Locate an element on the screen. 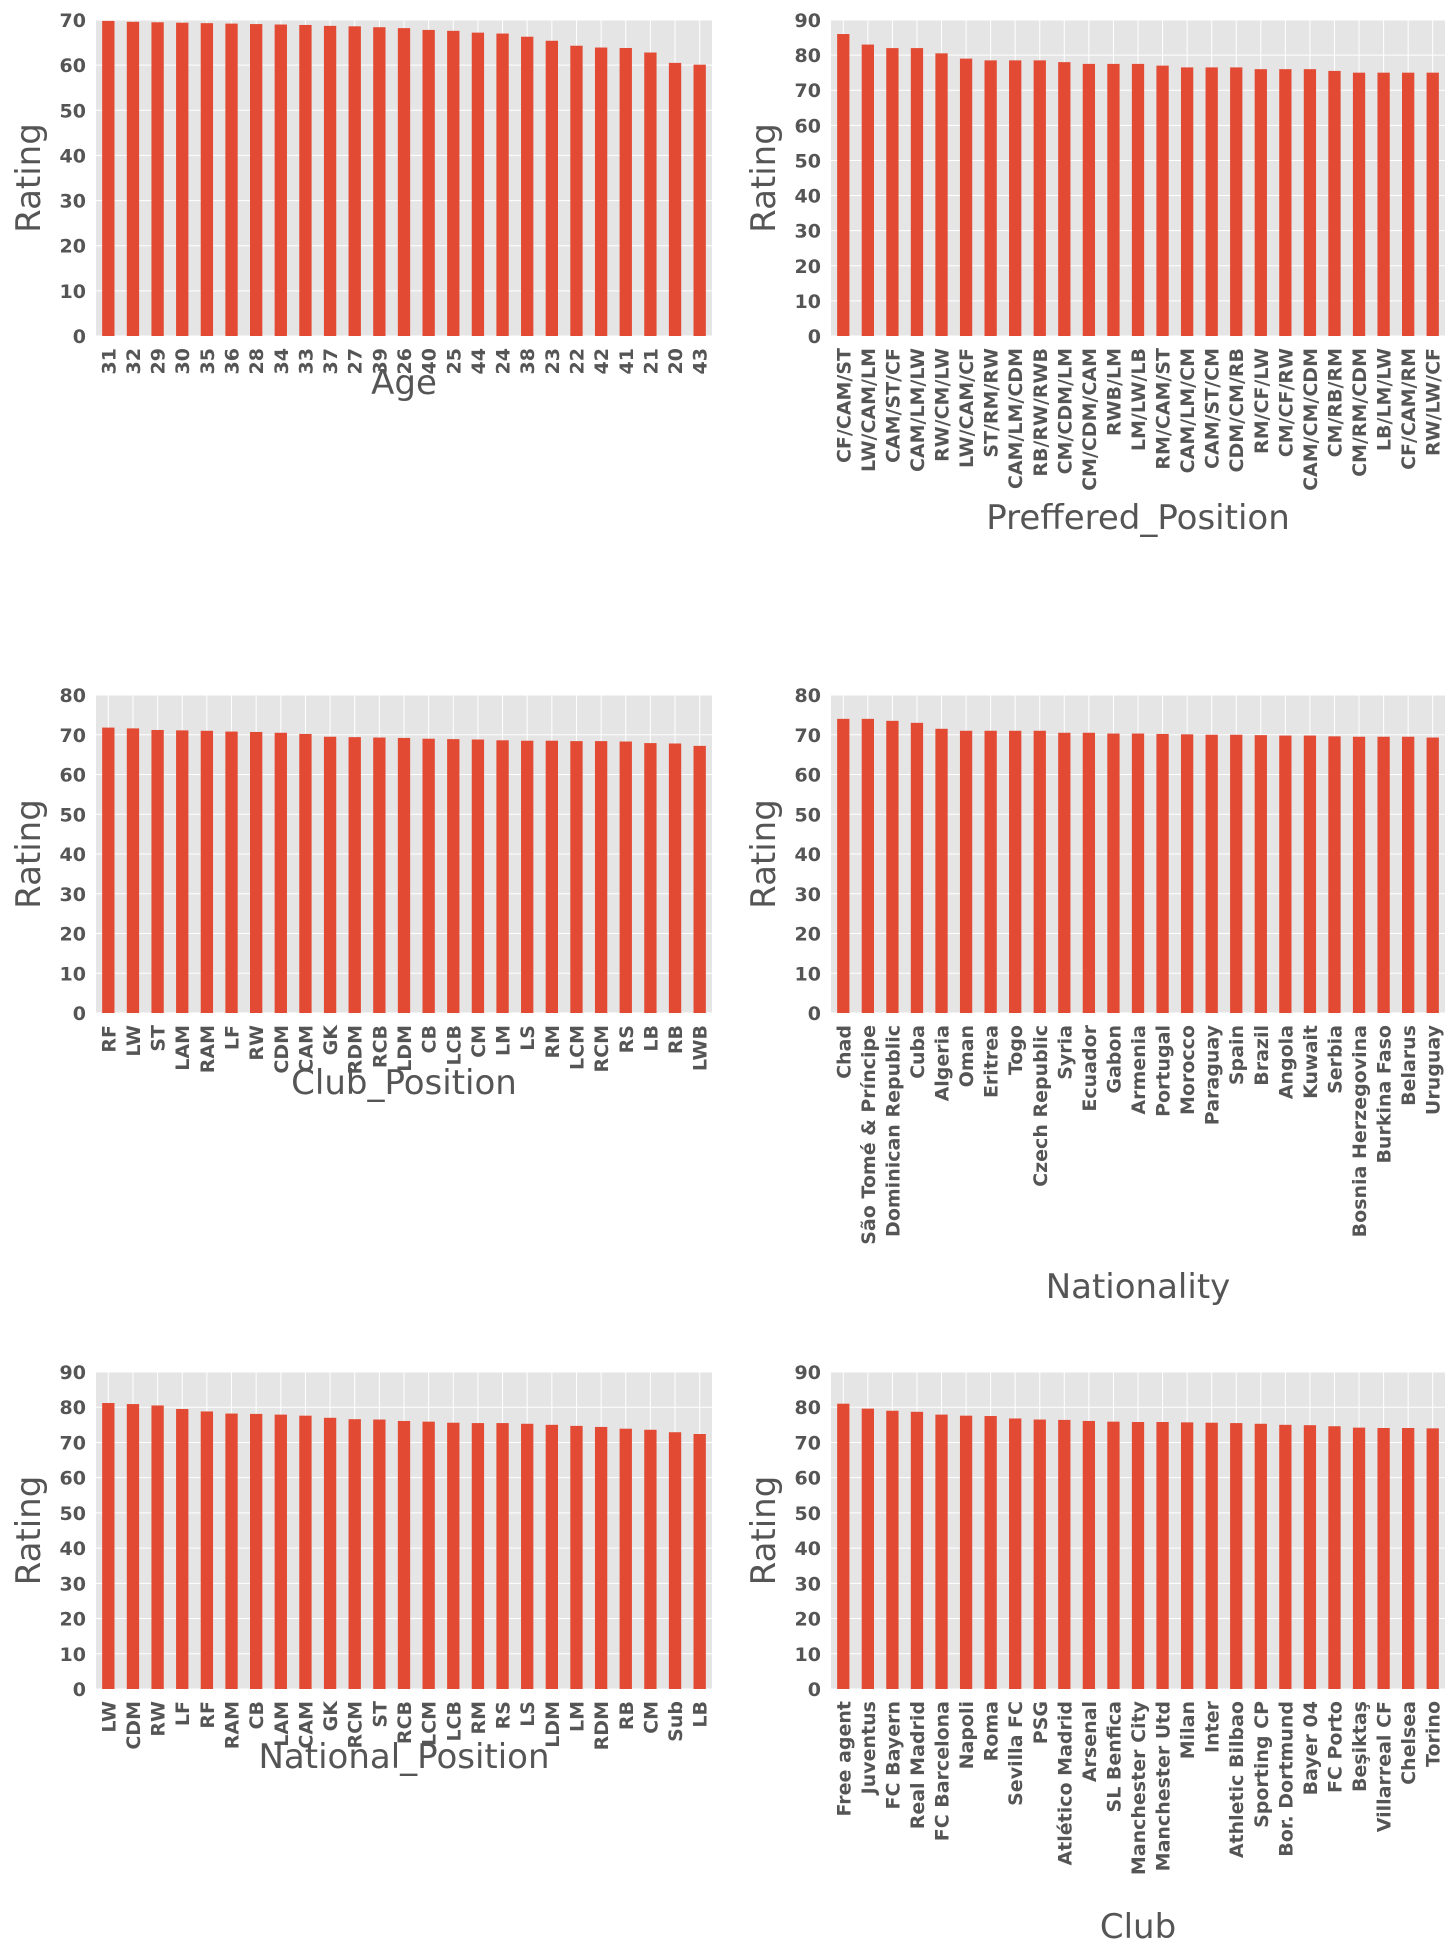 The height and width of the screenshot is (1954, 1454). x-tick-label: 22 is located at coordinates (577, 361).